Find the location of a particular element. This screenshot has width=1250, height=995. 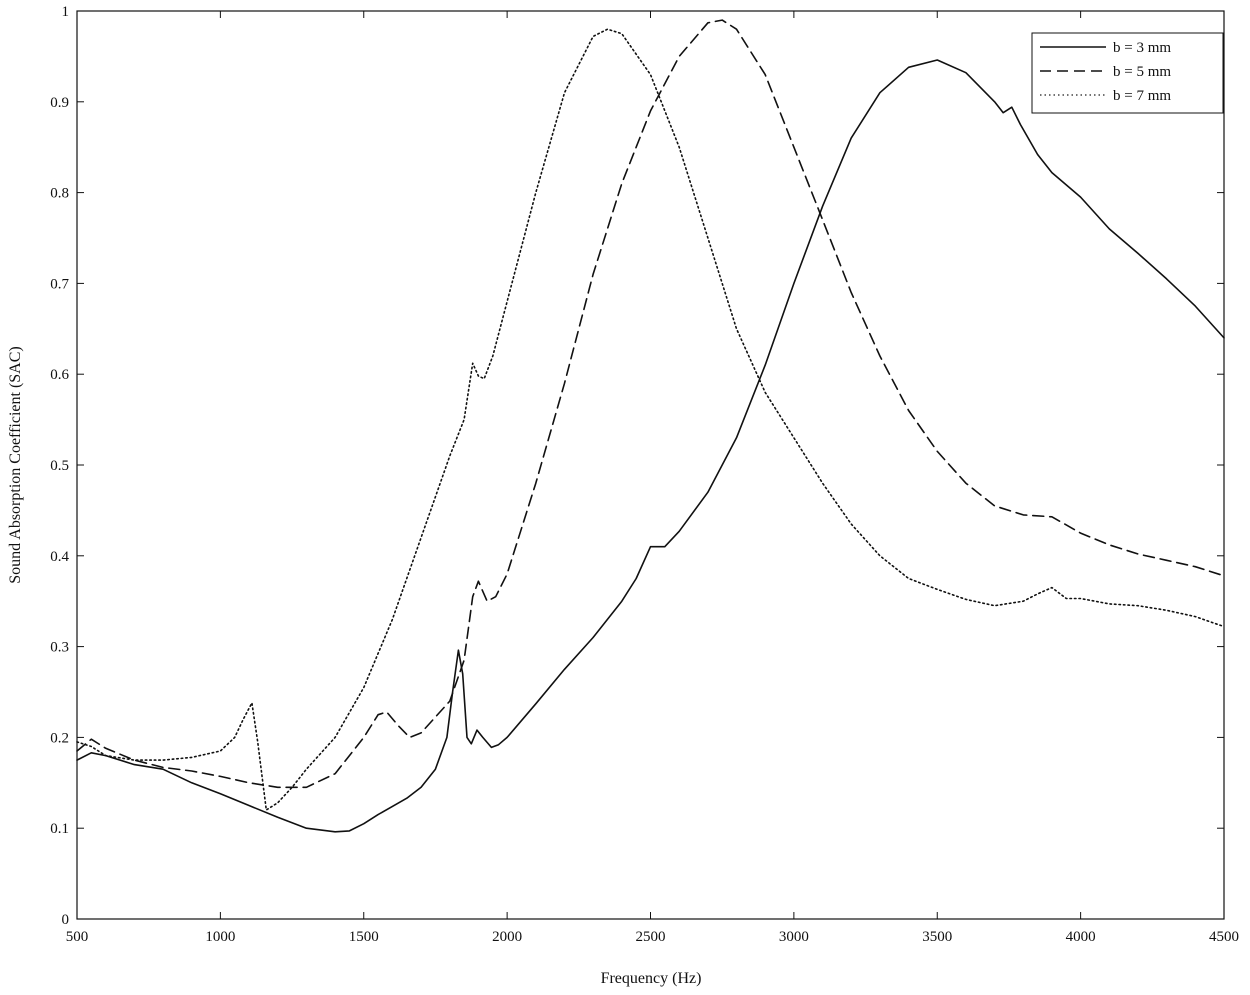

y-tick-label: 0.1 is located at coordinates (59, 829).